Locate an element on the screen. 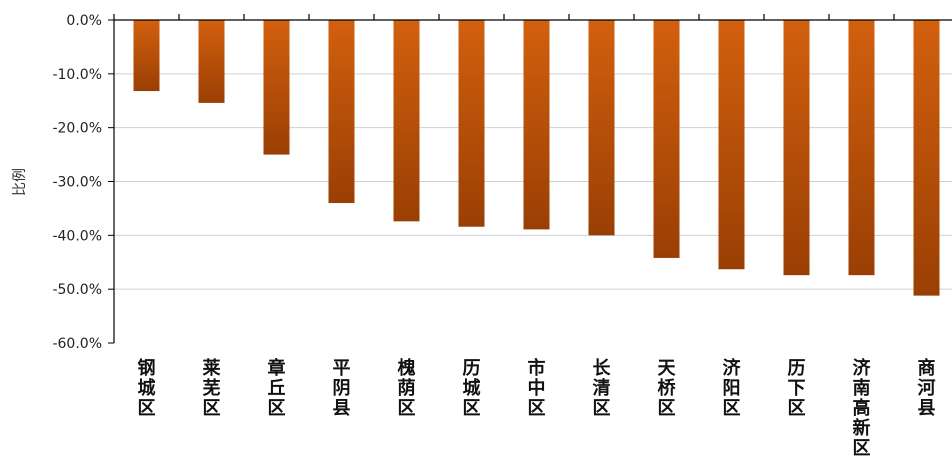 This screenshot has height=461, width=952. y-tick-label: -60.0% is located at coordinates (77, 344).